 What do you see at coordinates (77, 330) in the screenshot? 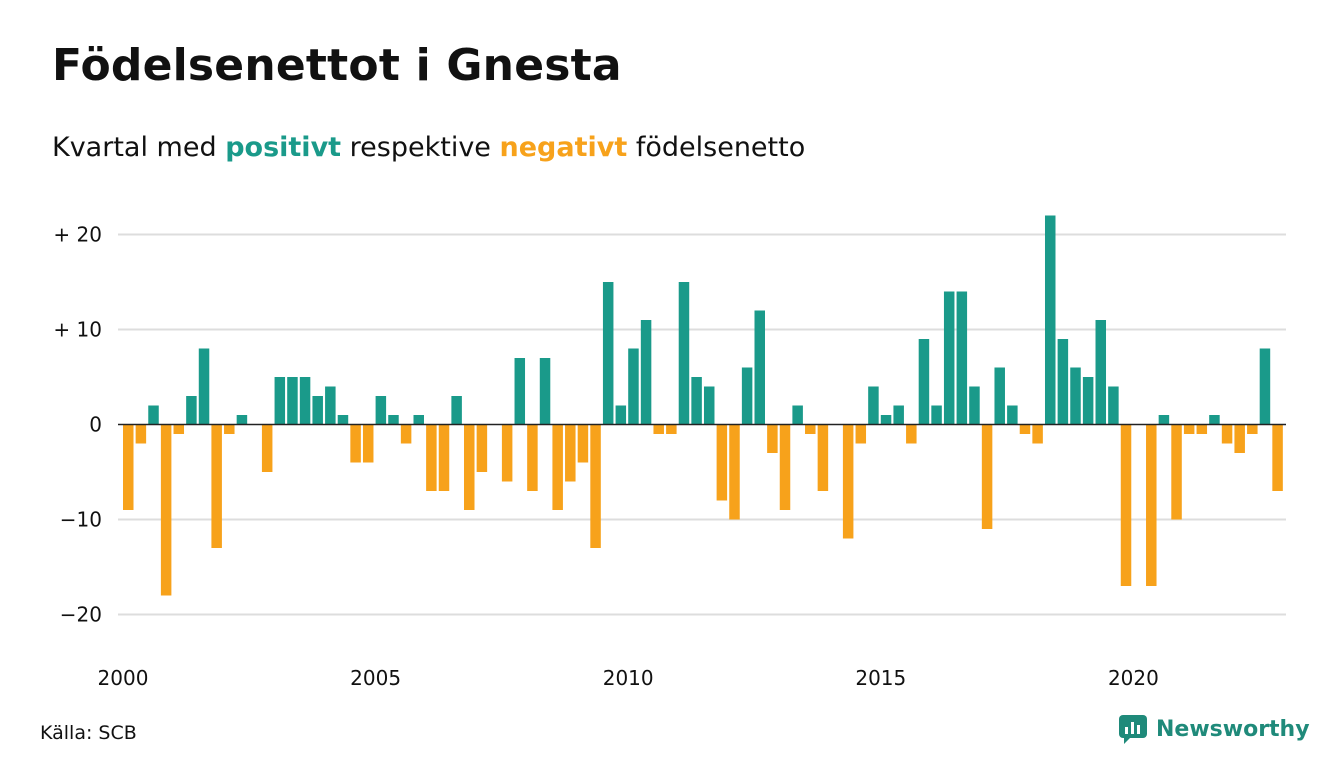
I see `y-tick-label: + 10` at bounding box center [77, 330].